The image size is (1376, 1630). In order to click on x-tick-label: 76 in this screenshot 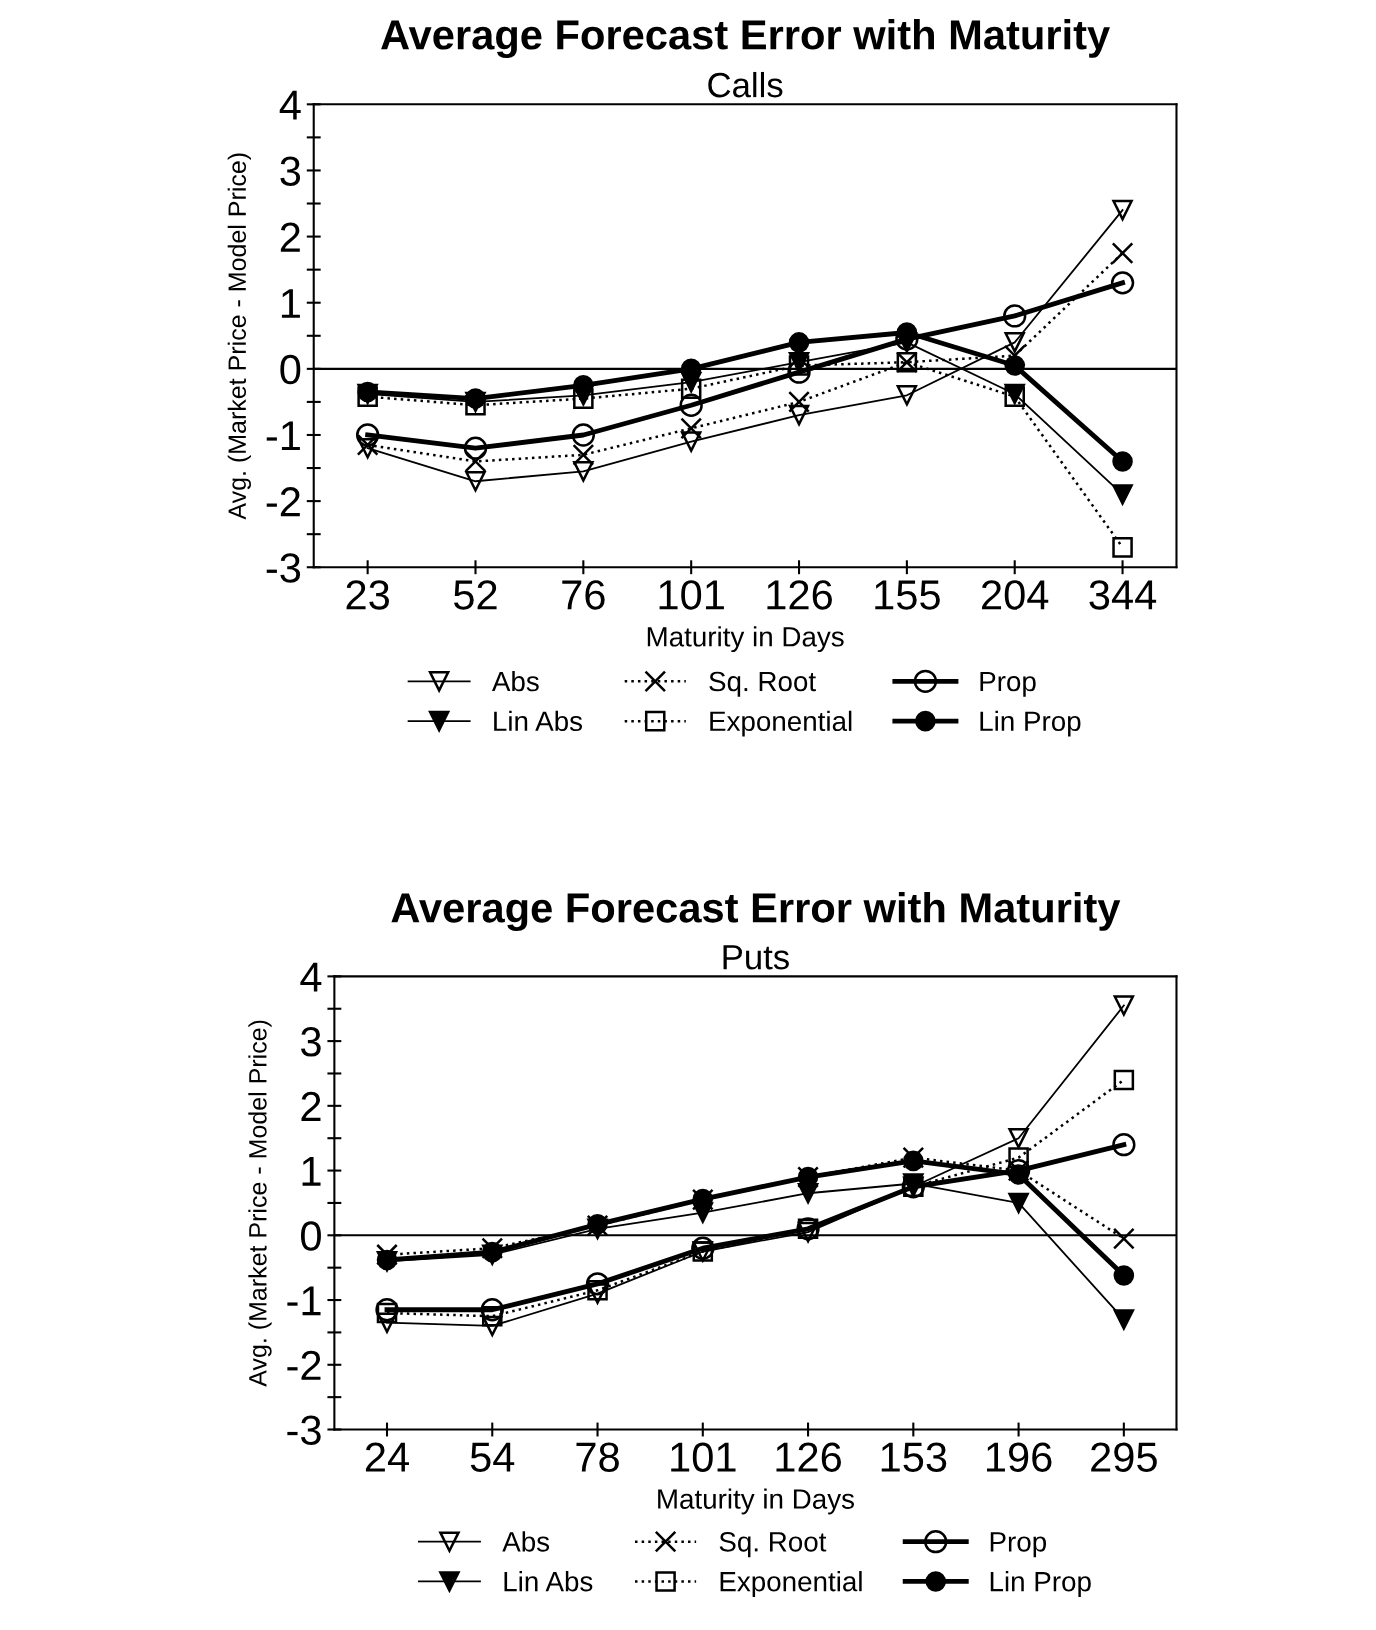, I will do `click(583, 595)`.